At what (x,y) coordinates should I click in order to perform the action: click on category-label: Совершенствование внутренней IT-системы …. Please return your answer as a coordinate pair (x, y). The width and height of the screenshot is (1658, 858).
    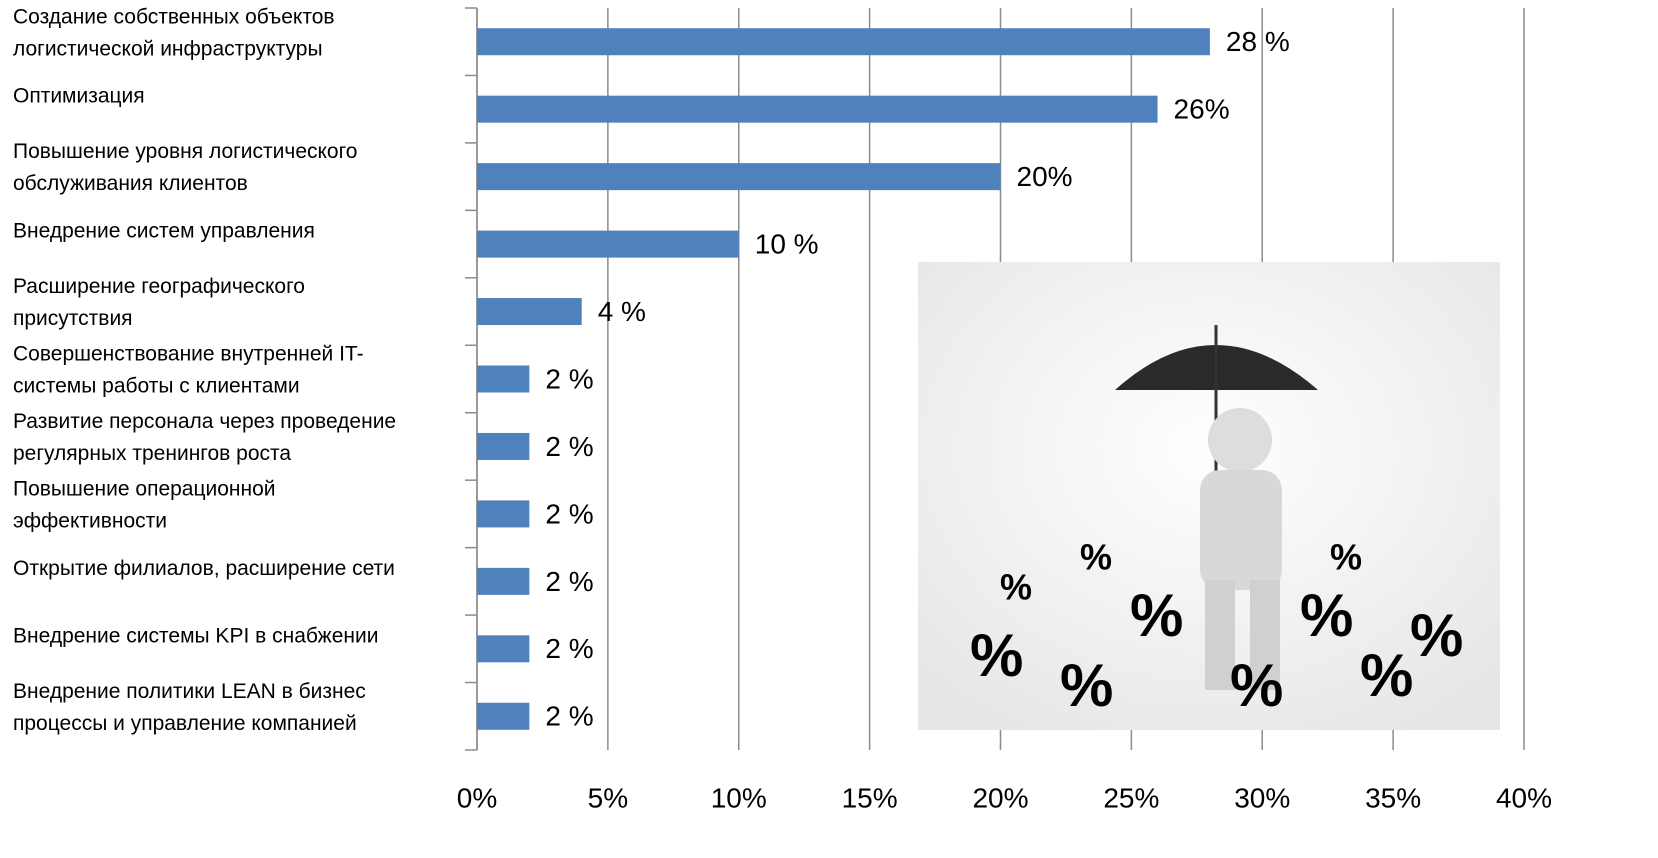
    Looking at the image, I should click on (188, 370).